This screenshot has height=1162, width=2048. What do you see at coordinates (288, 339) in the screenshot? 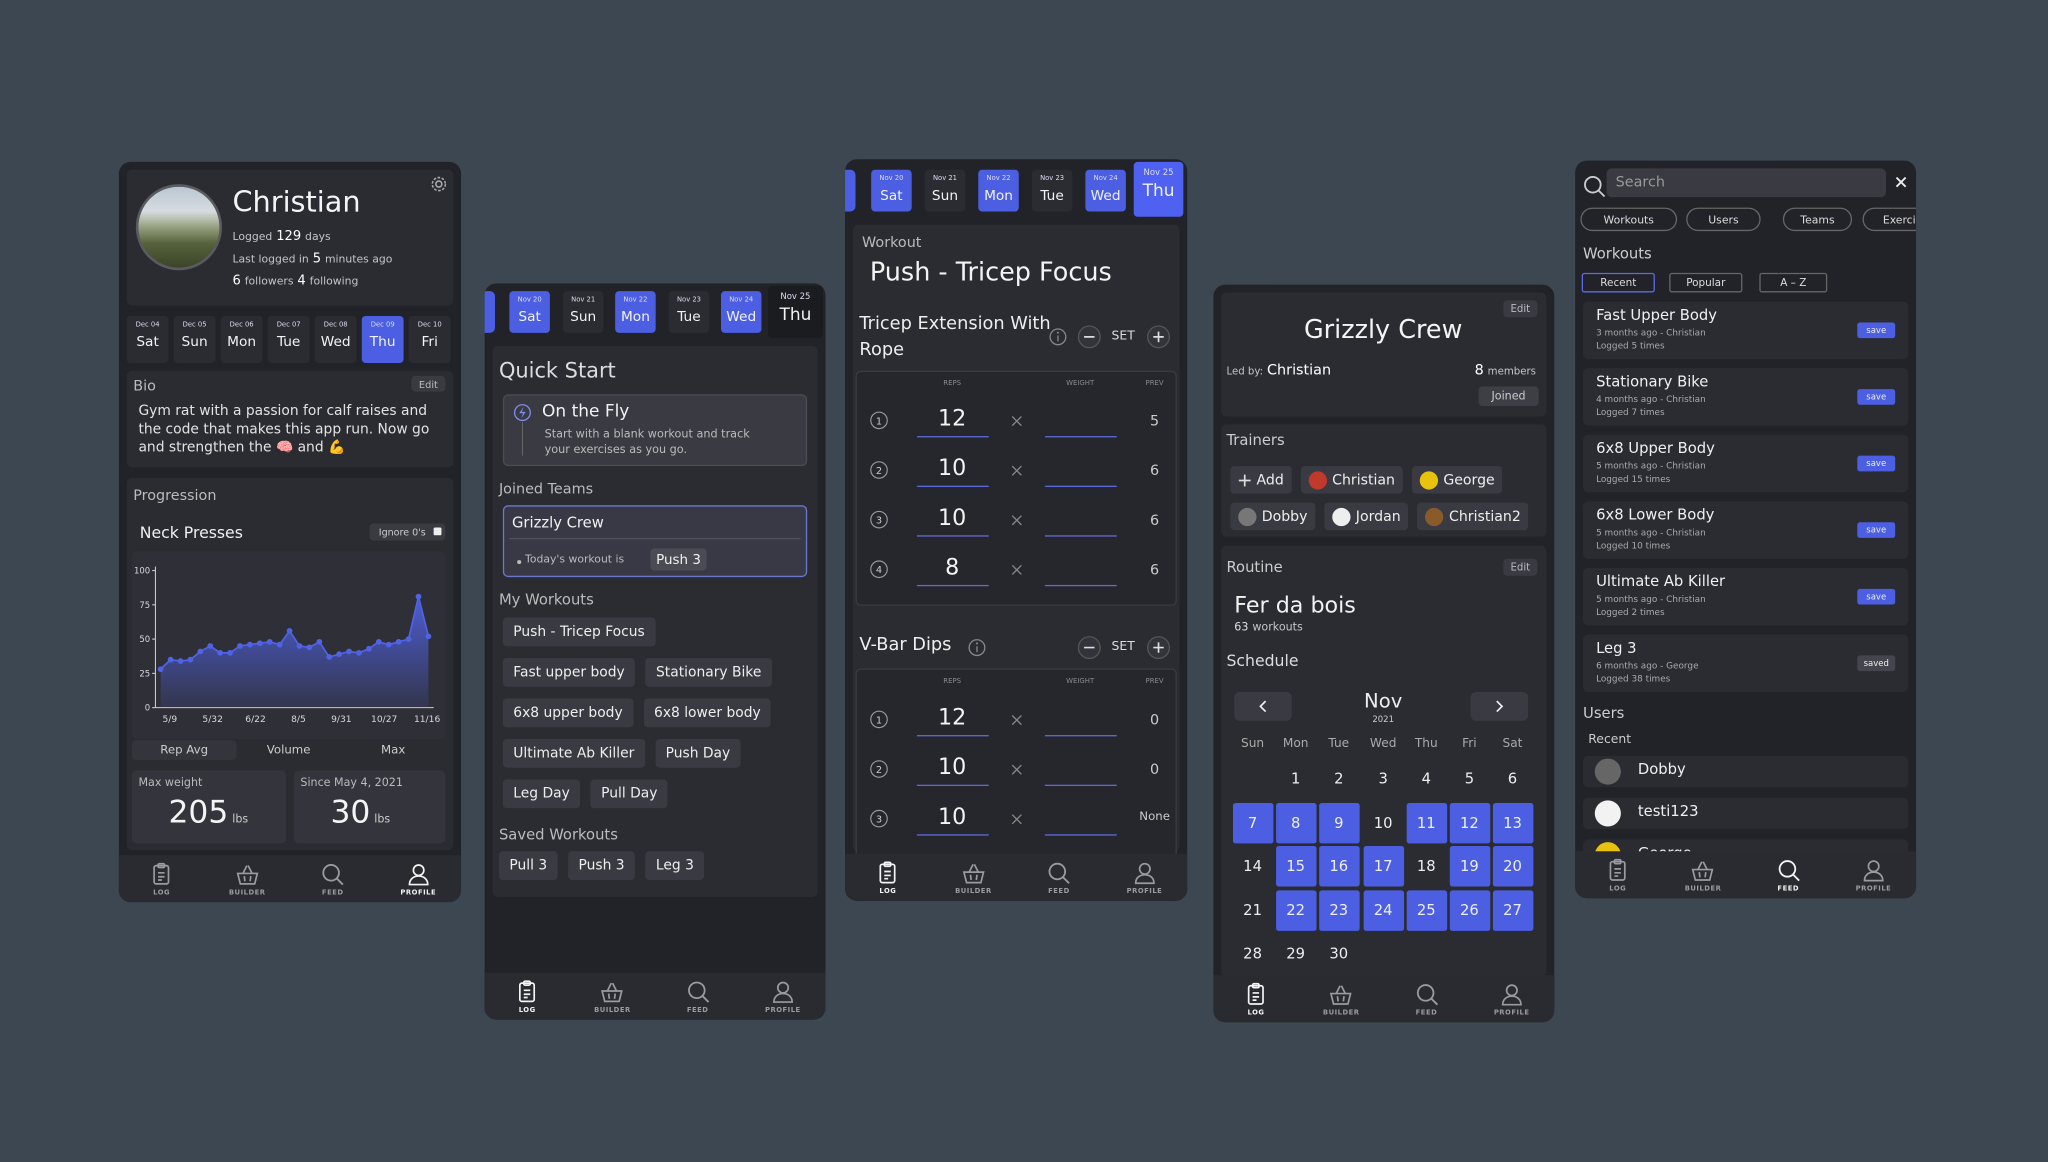
I see `day-chip: Dec 07 Tue` at bounding box center [288, 339].